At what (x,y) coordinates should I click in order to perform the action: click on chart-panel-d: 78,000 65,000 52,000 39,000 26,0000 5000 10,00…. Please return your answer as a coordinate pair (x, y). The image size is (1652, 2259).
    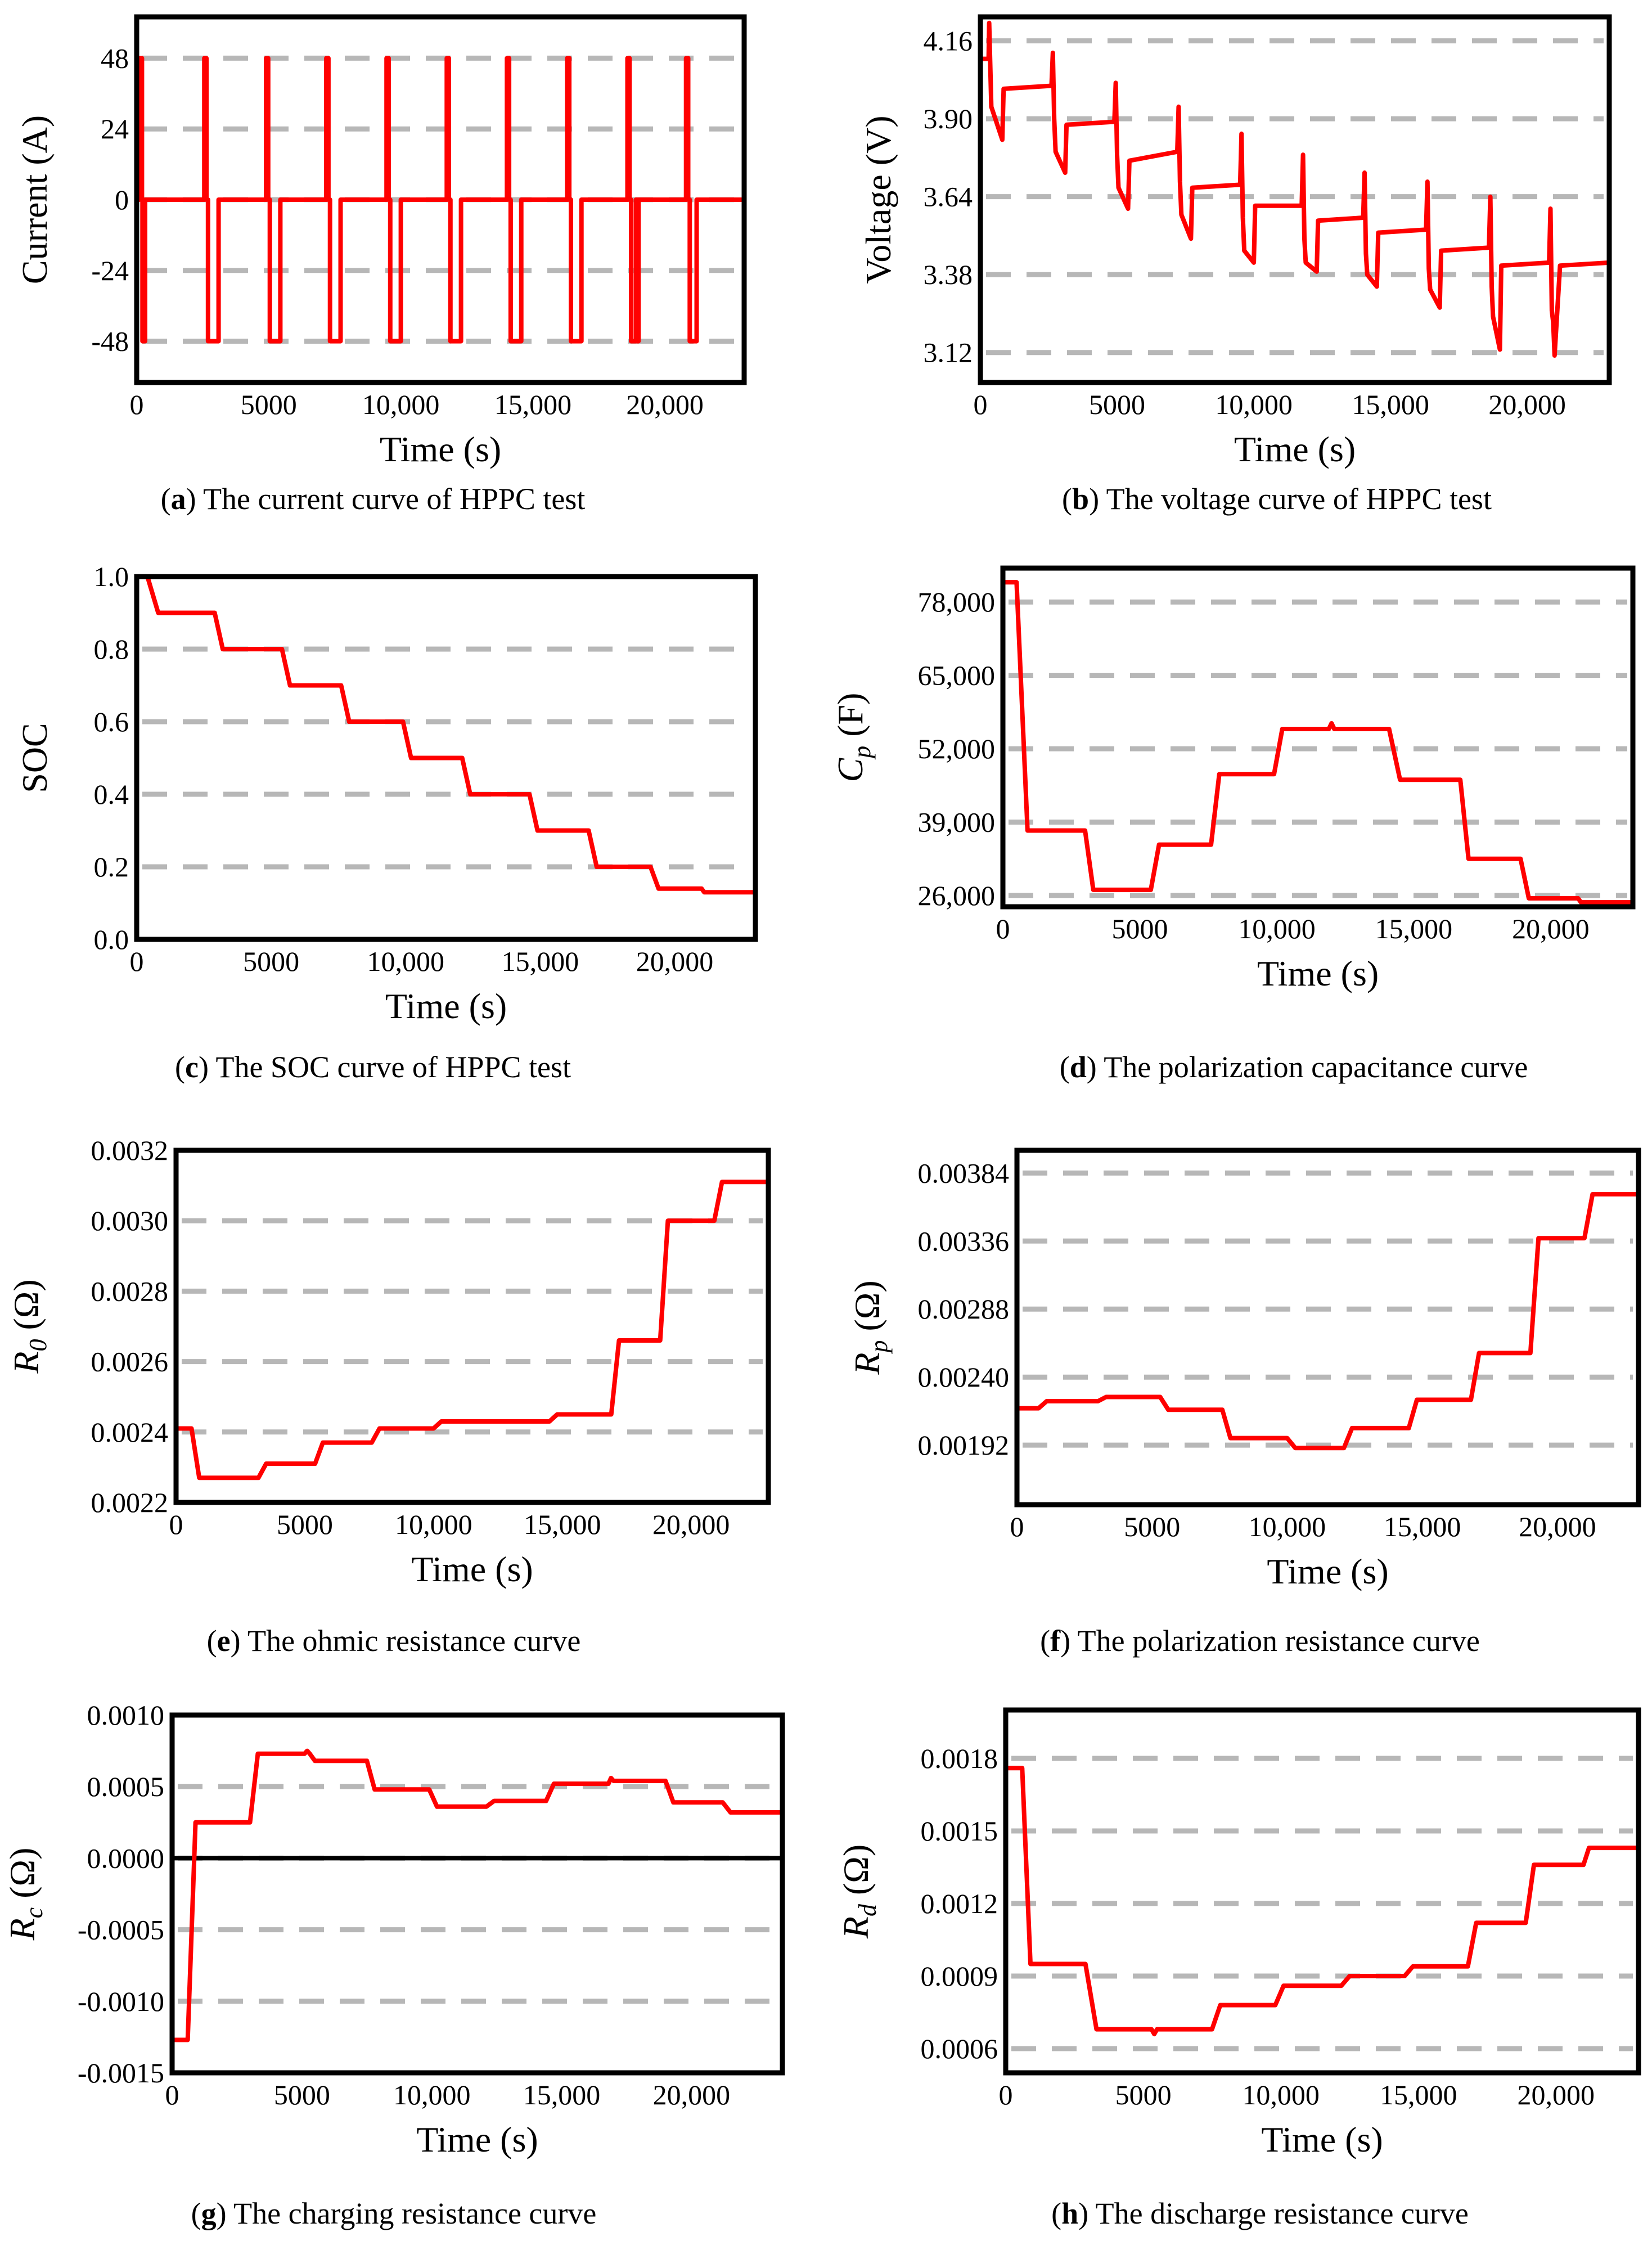
    Looking at the image, I should click on (1233, 824).